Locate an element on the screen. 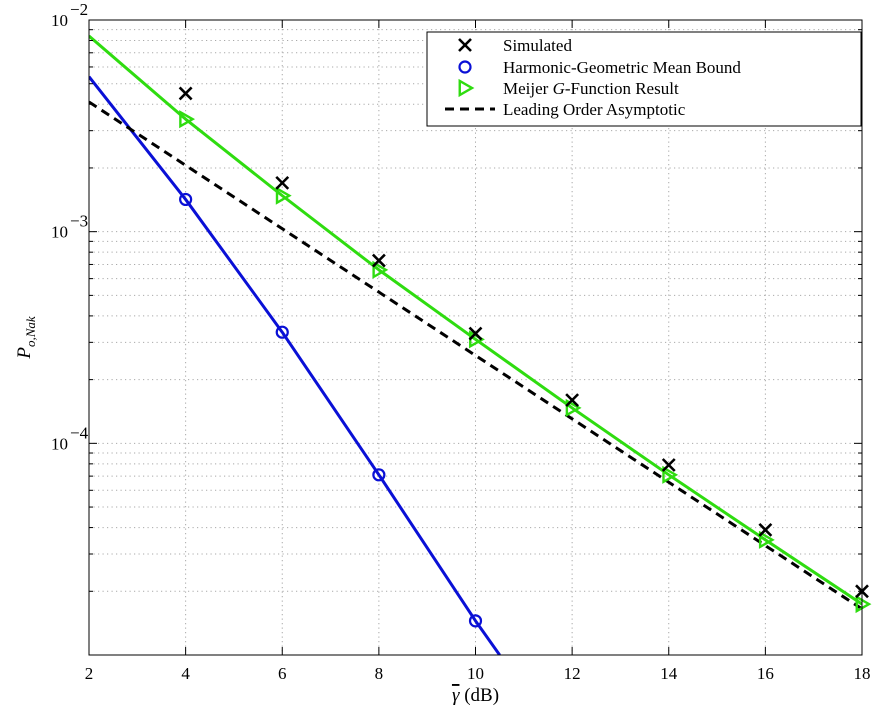  legend-marker-simulated-stroke-b is located at coordinates (465, 45).